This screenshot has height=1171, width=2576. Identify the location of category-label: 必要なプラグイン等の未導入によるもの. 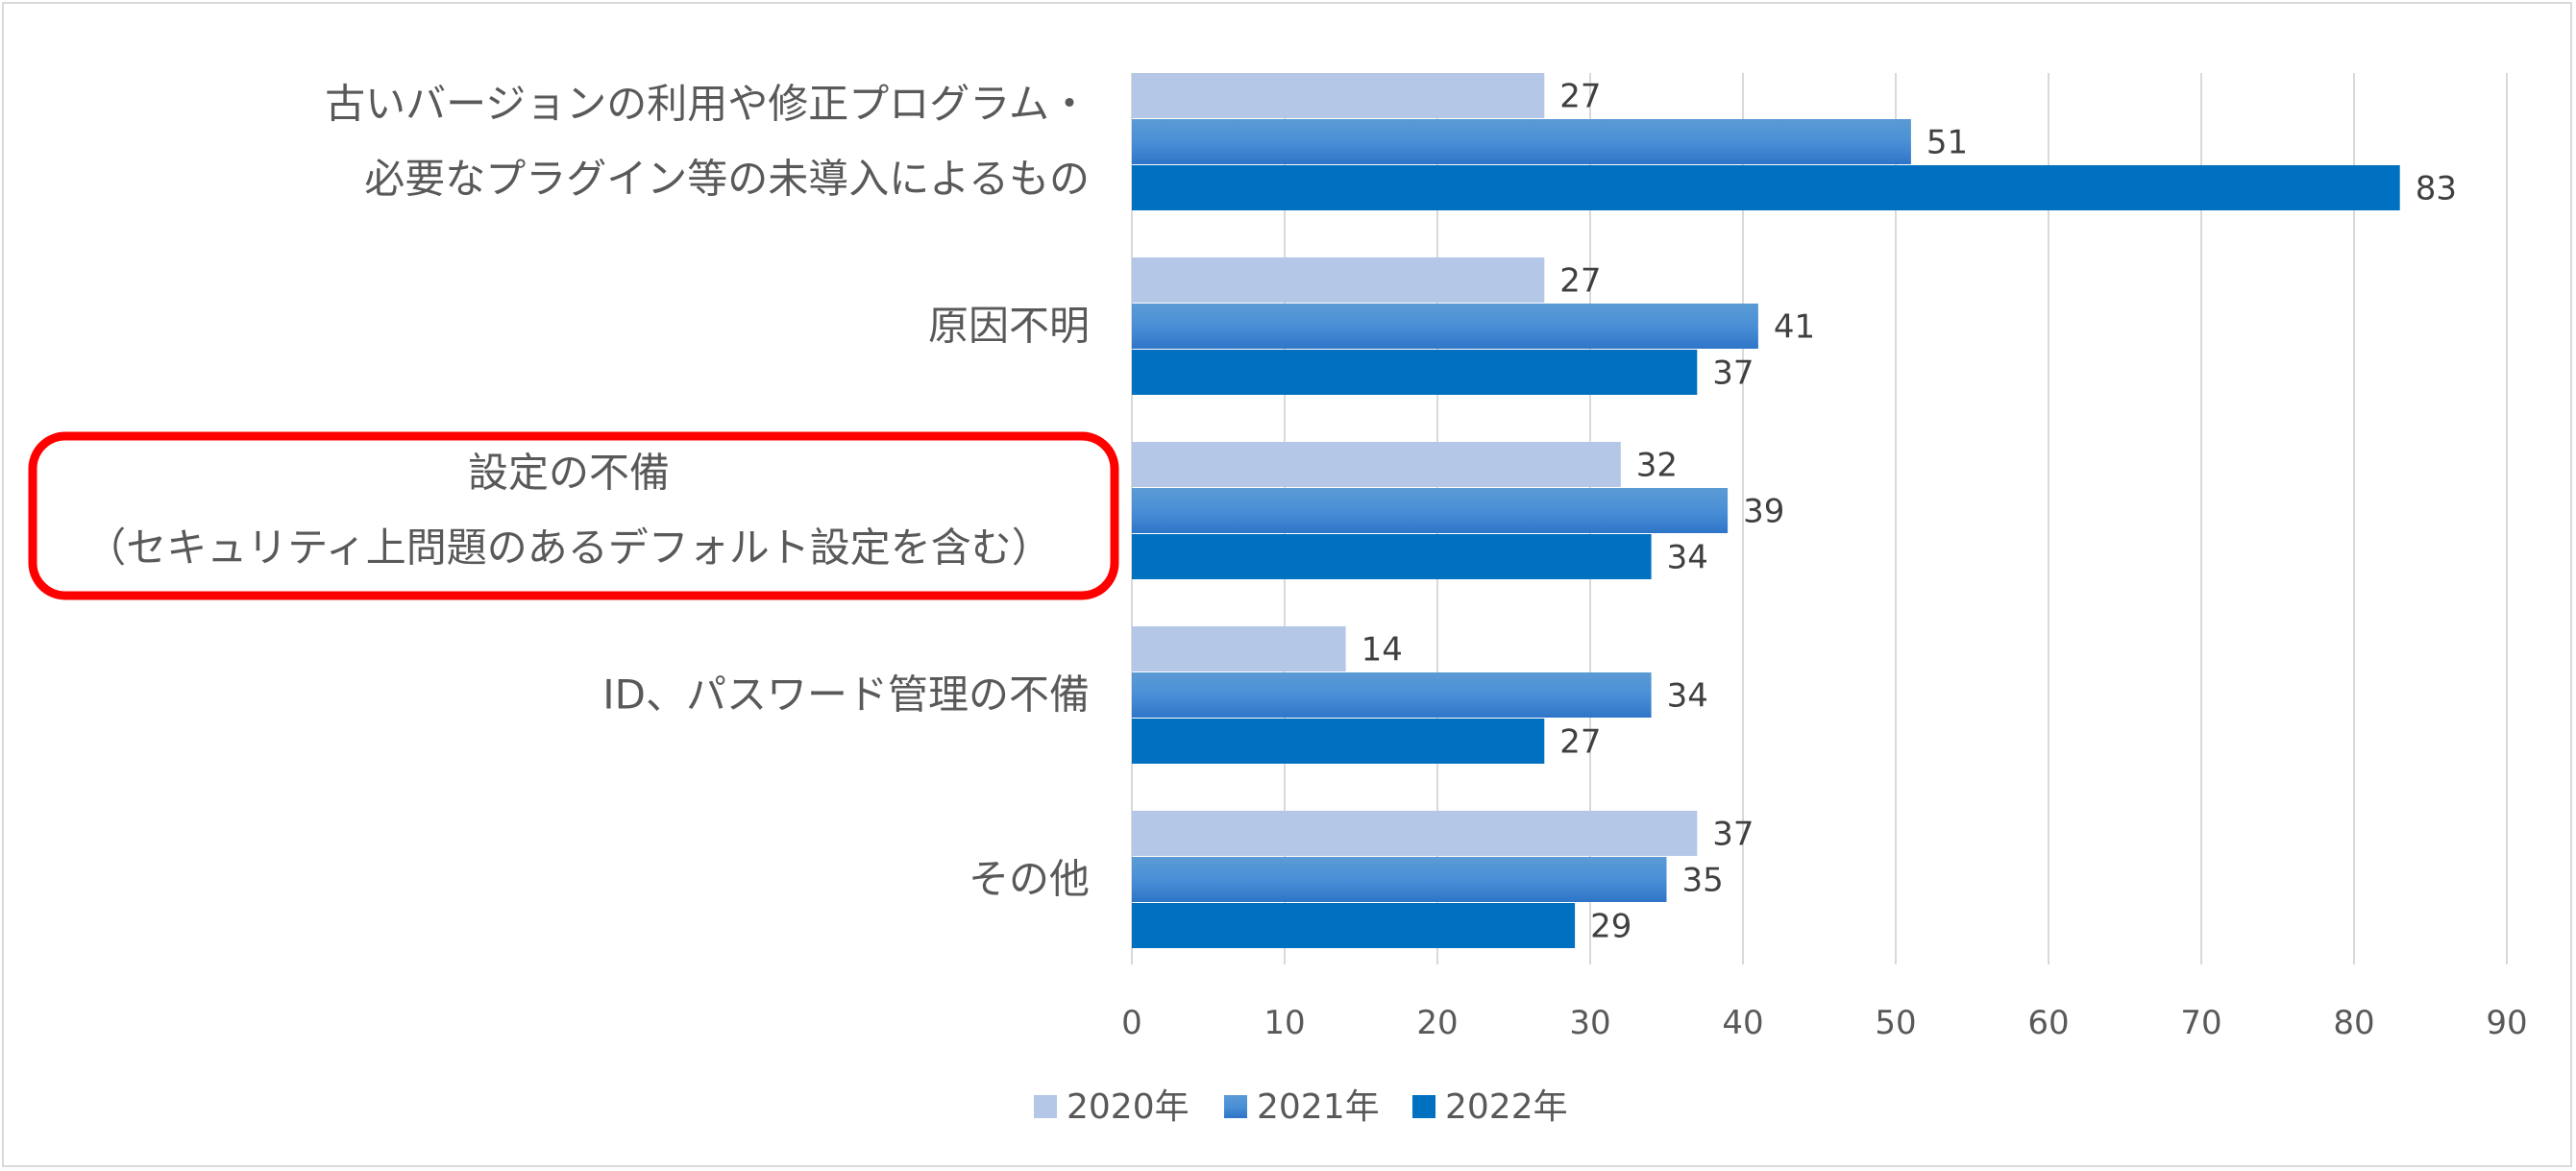
(727, 179).